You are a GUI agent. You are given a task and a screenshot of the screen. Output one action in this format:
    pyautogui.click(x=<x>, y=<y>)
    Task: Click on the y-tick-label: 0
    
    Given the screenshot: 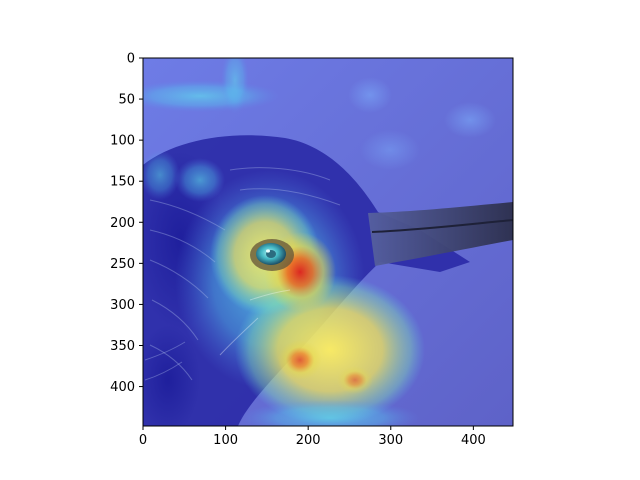 What is the action you would take?
    pyautogui.click(x=131, y=59)
    